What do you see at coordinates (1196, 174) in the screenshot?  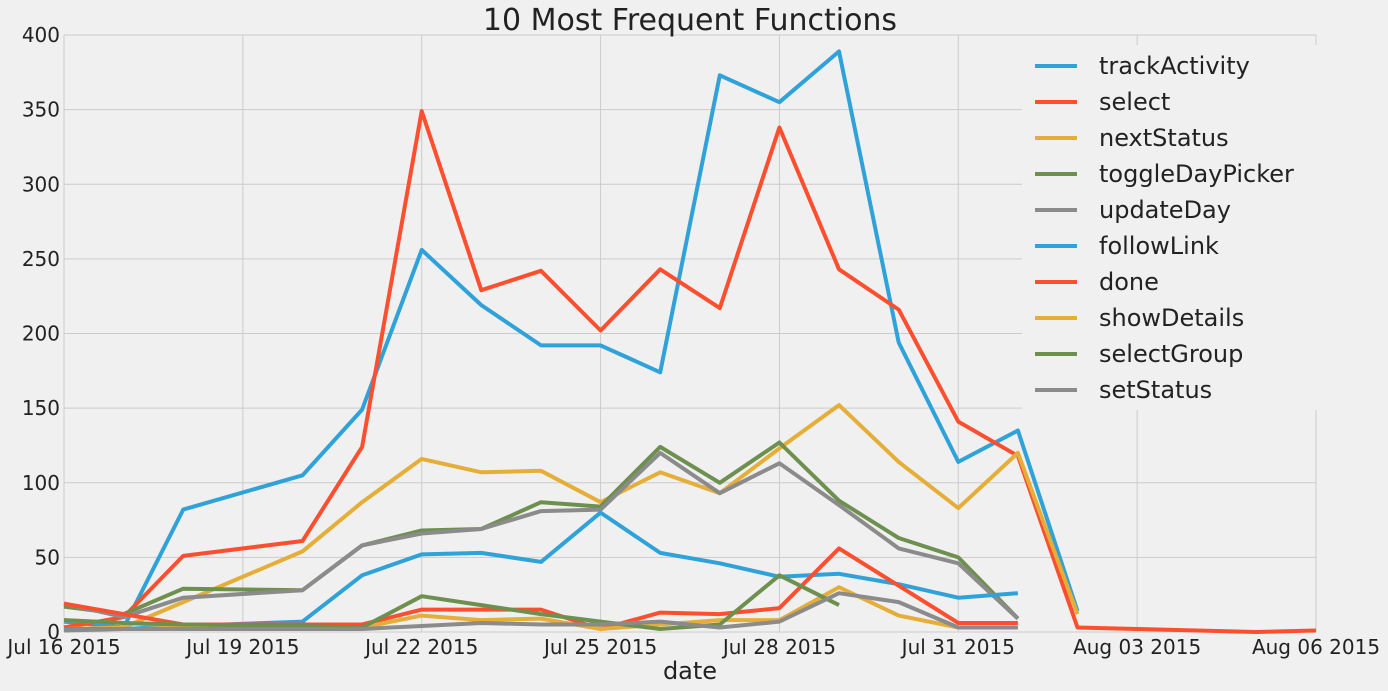 I see `legend-label: toggleDayPicker` at bounding box center [1196, 174].